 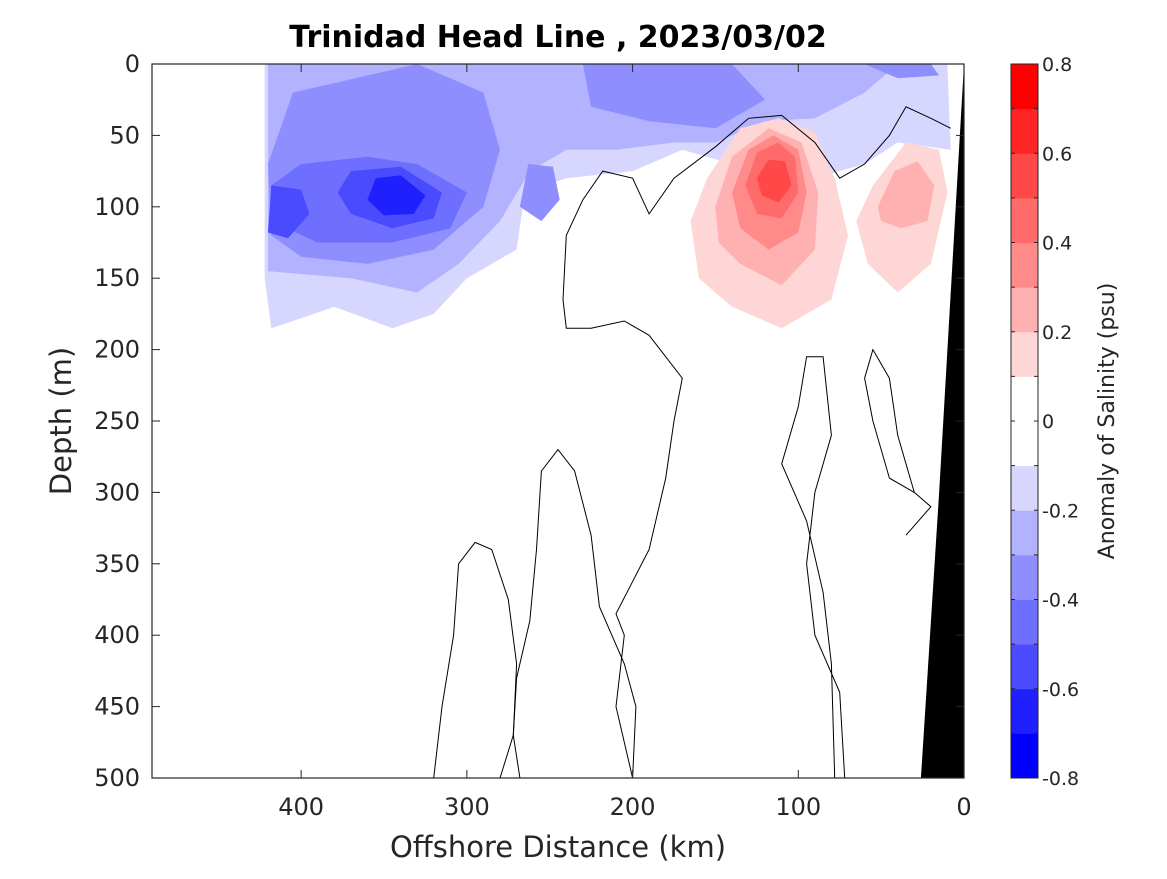 I want to click on y-tick-label: 400, so click(x=117, y=635).